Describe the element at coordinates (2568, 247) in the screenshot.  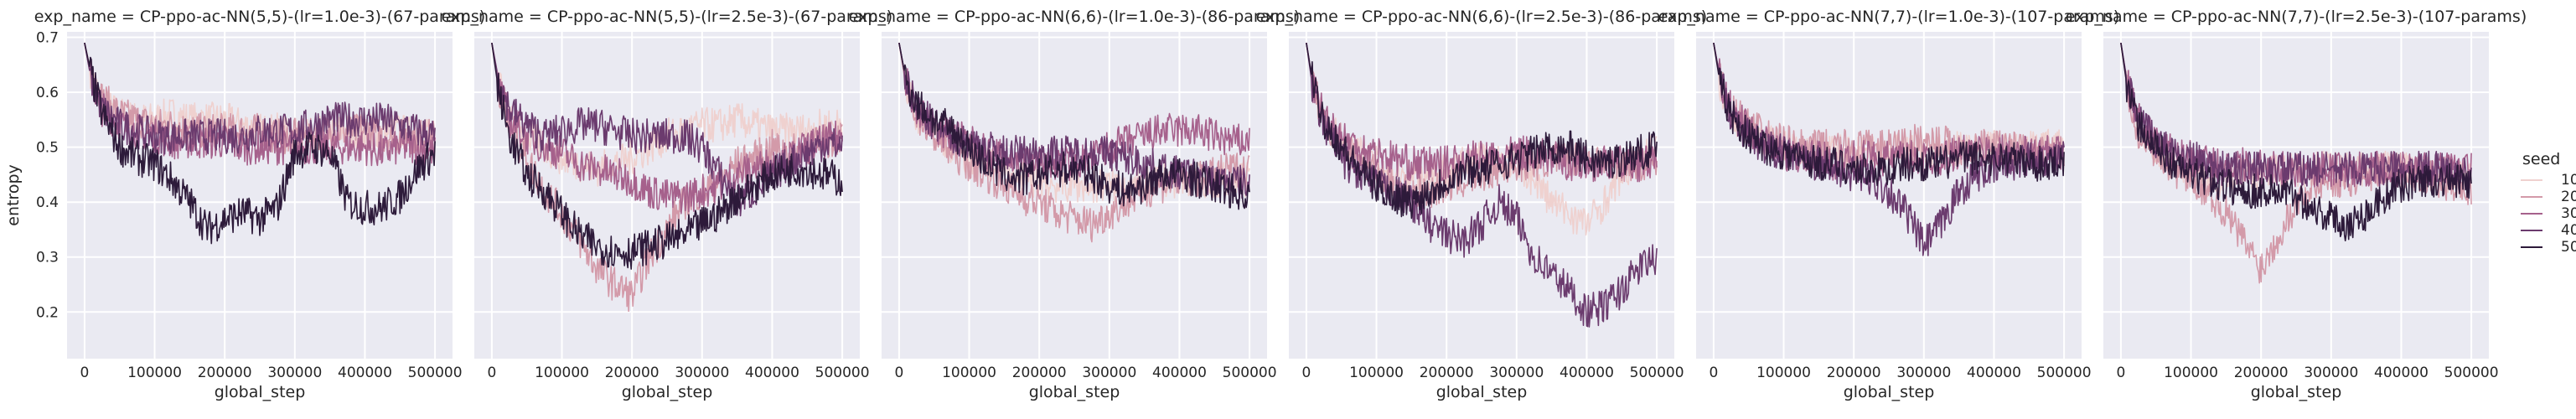
I see `legend-label: 50` at that location.